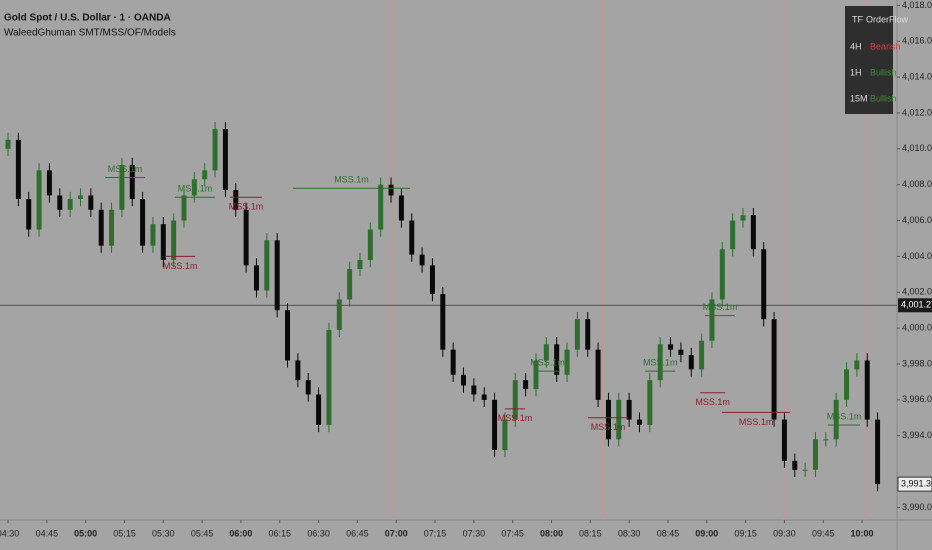 This screenshot has height=550, width=932. I want to click on y-tick-label: 4,018.000, so click(917, 5).